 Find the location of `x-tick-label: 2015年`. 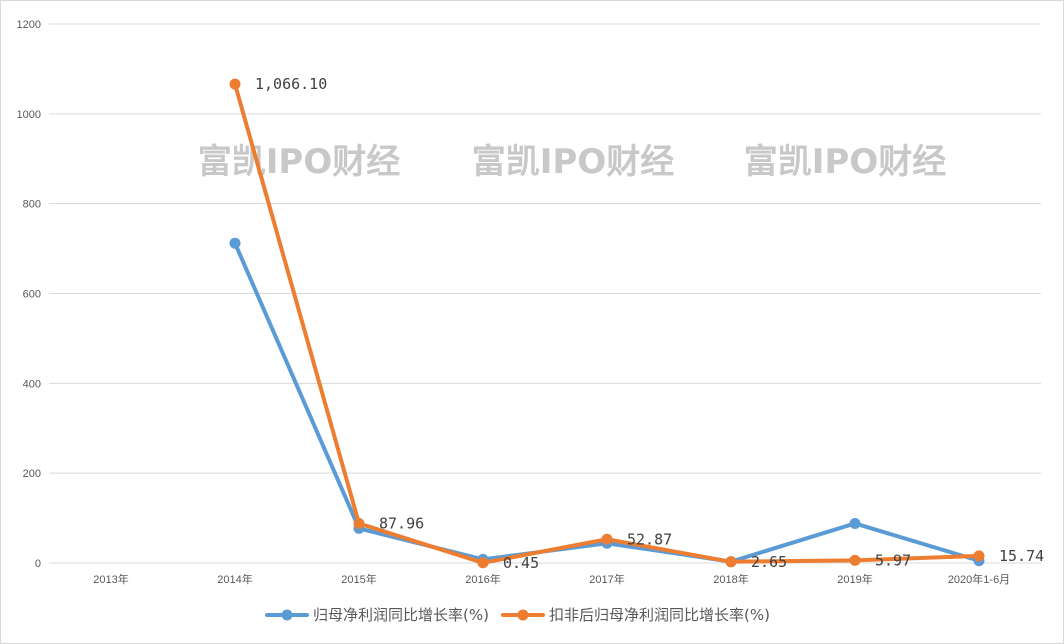

x-tick-label: 2015年 is located at coordinates (358, 579).